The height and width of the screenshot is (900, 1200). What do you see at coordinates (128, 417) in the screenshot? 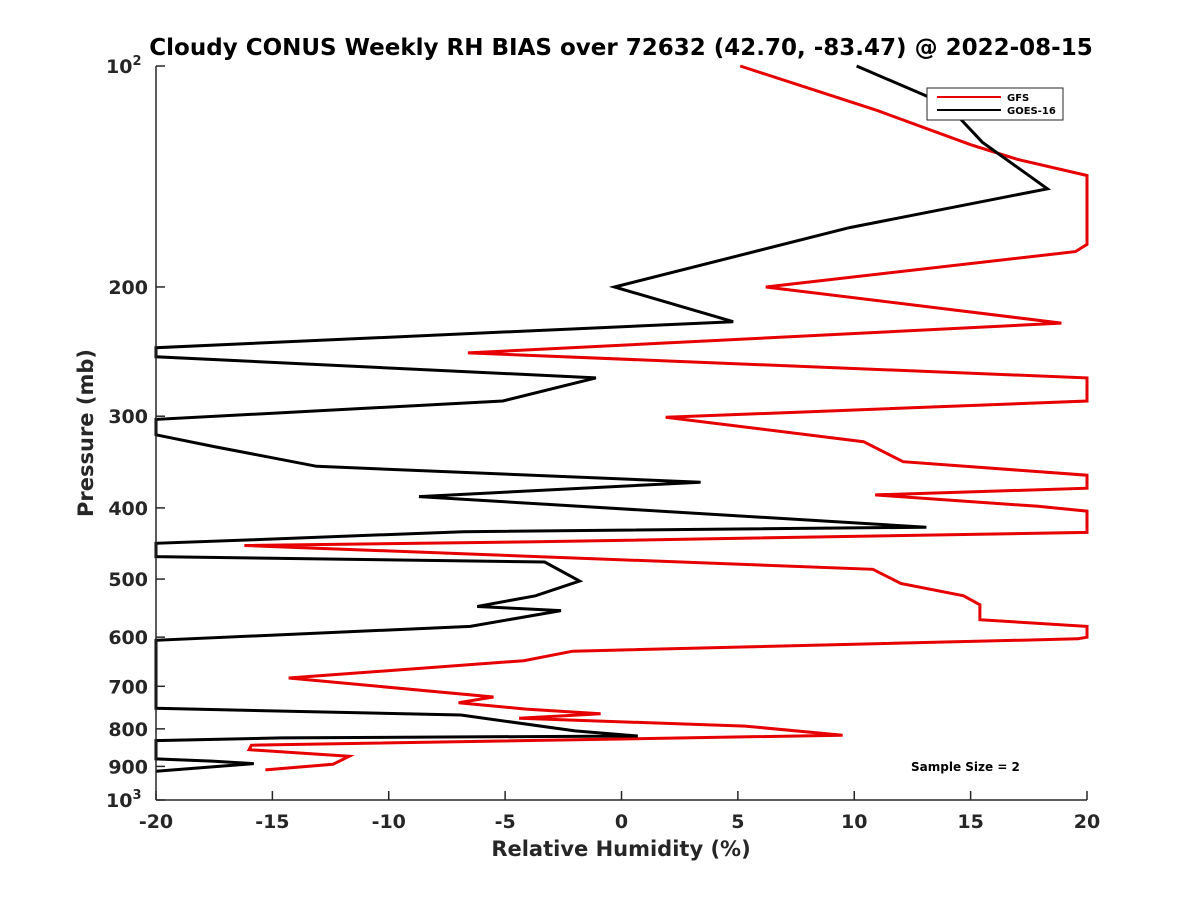
I see `y-tick-label: 300` at bounding box center [128, 417].